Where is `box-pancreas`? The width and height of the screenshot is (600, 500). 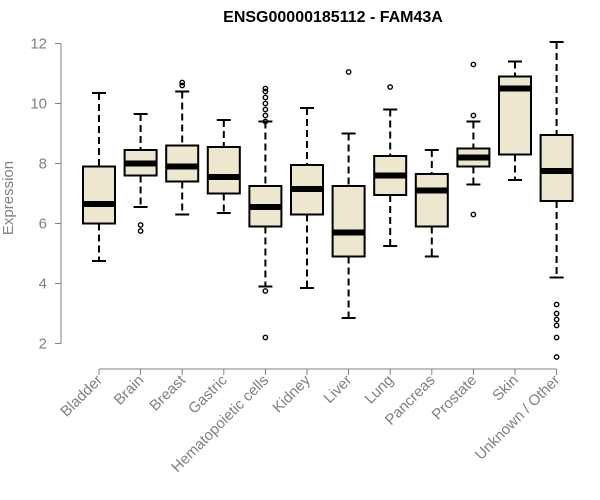
box-pancreas is located at coordinates (431, 203).